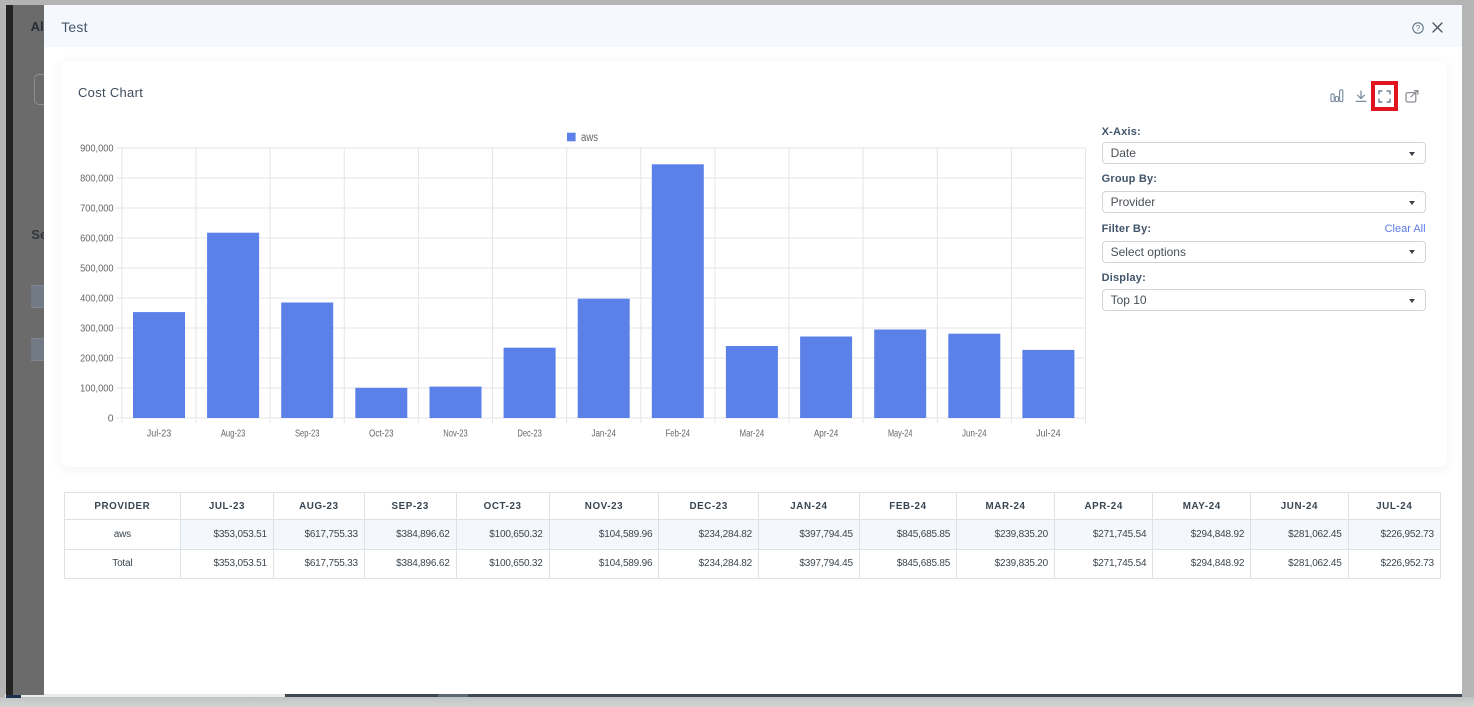 The width and height of the screenshot is (1474, 707). What do you see at coordinates (589, 138) in the screenshot?
I see `svg-text: aws` at bounding box center [589, 138].